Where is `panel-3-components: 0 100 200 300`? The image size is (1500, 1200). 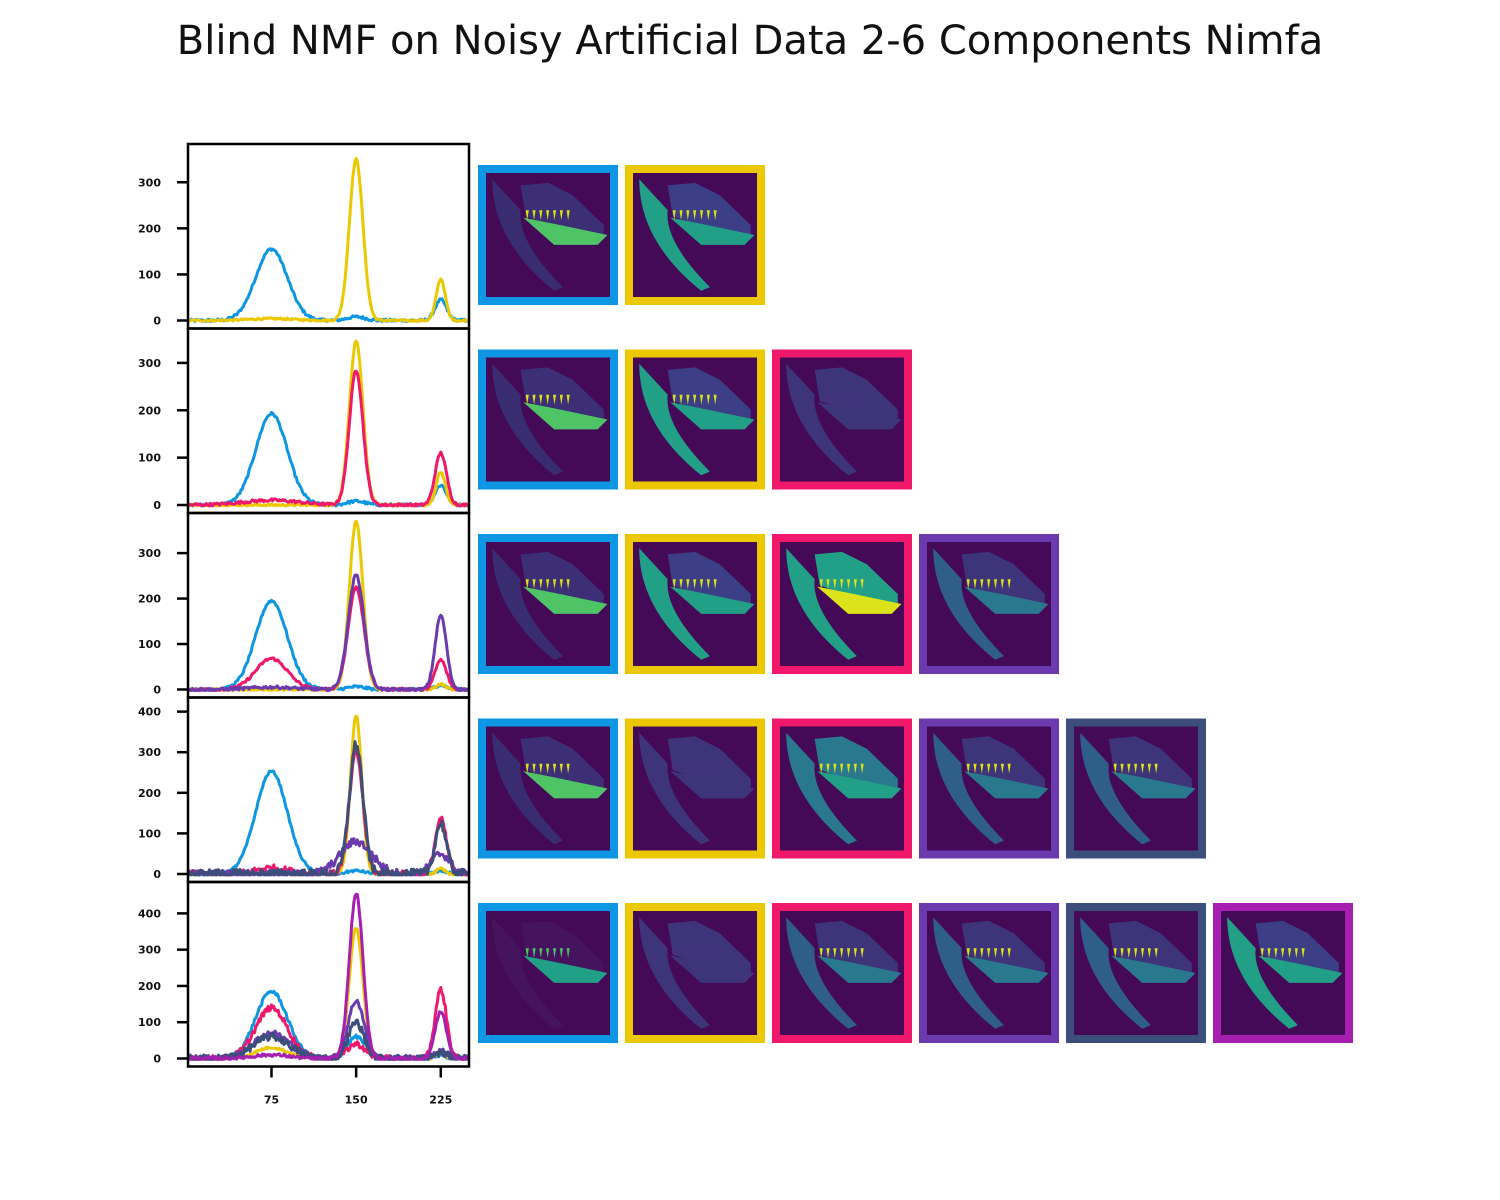
panel-3-components: 0 100 200 300 is located at coordinates (525, 421).